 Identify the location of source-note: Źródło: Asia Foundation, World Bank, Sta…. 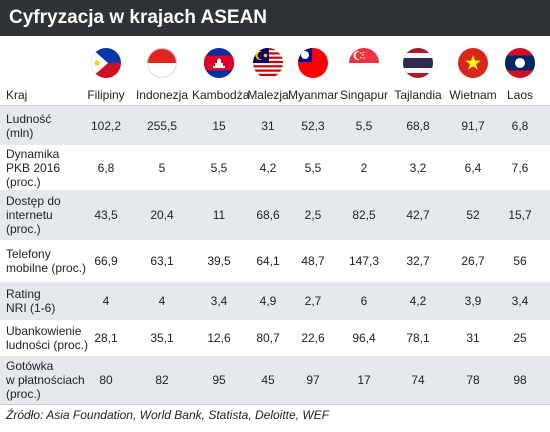
(168, 415).